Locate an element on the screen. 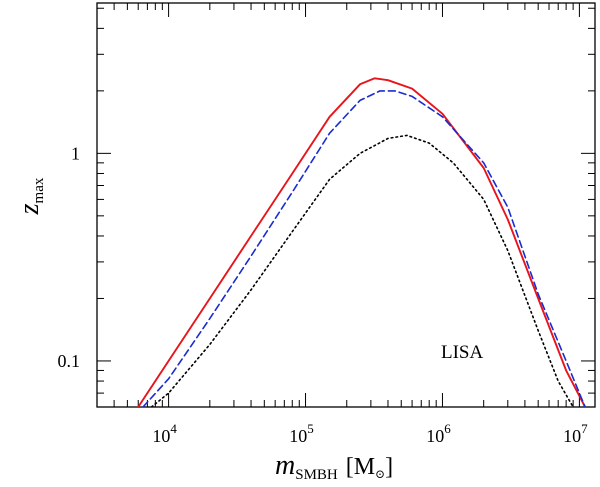 Image resolution: width=600 pixels, height=487 pixels. annotation-lisa: LISA is located at coordinates (462, 352).